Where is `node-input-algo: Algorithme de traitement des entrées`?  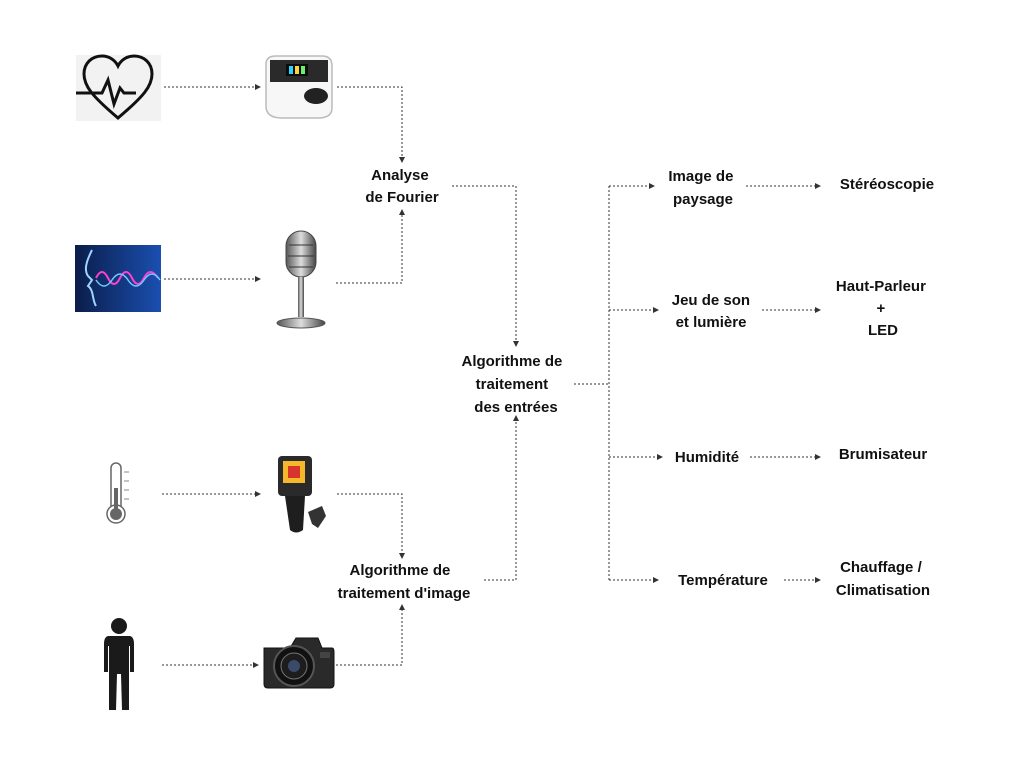
node-input-algo: Algorithme de traitement des entrées is located at coordinates (513, 384).